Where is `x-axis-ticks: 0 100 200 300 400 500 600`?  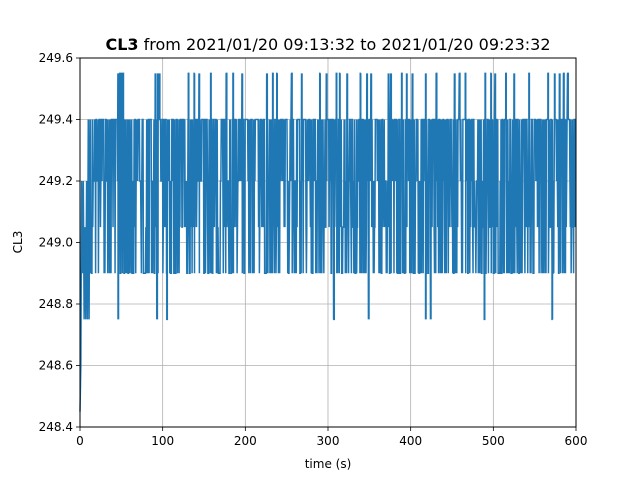 x-axis-ticks: 0 100 200 300 400 500 600 is located at coordinates (331, 437).